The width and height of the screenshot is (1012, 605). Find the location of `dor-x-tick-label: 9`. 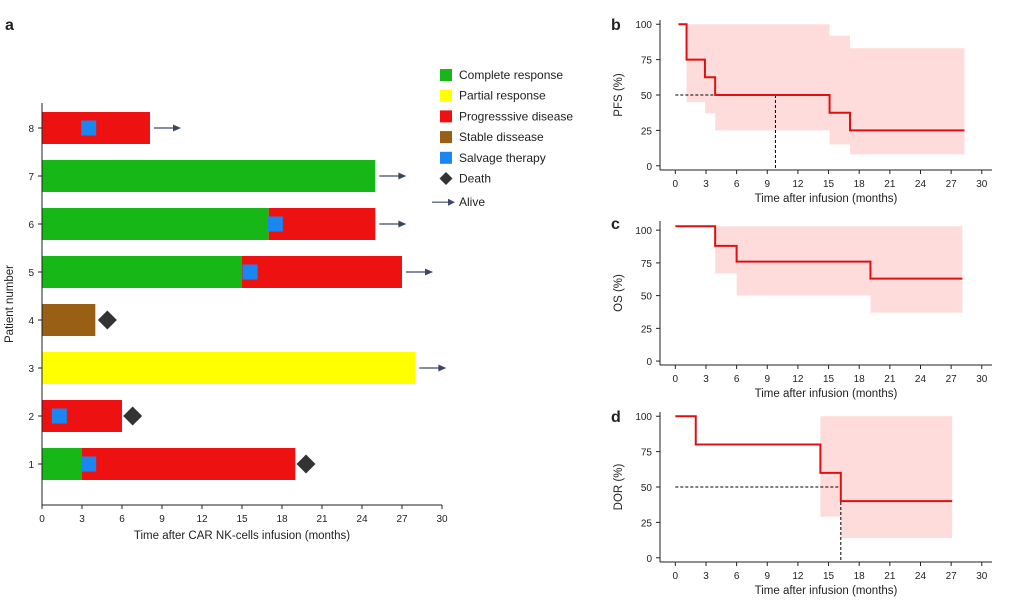

dor-x-tick-label: 9 is located at coordinates (767, 576).